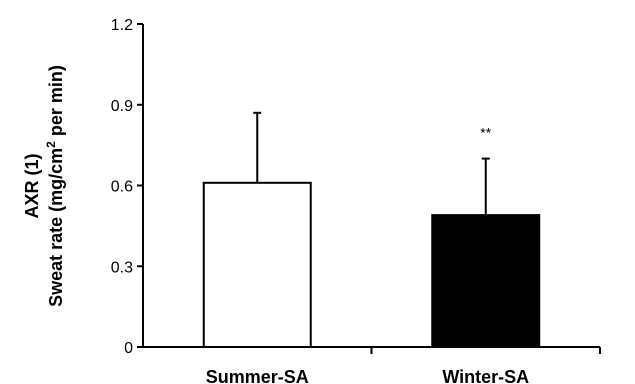 The image size is (635, 384). What do you see at coordinates (122, 25) in the screenshot?
I see `y-tick-label: 1.2` at bounding box center [122, 25].